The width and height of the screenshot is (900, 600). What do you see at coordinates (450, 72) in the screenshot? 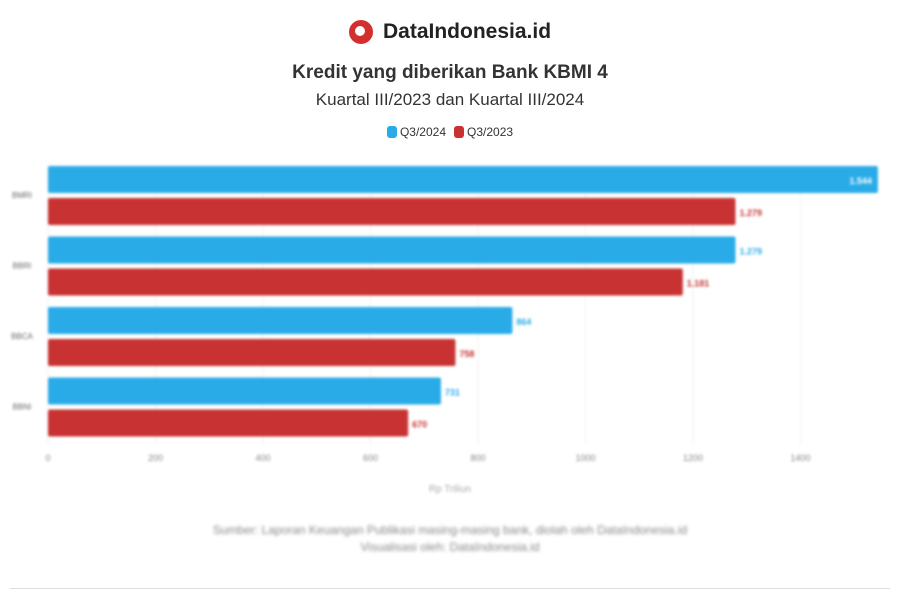
I see `chart-title: Kredit yang diberikan Bank KBMI 4` at bounding box center [450, 72].